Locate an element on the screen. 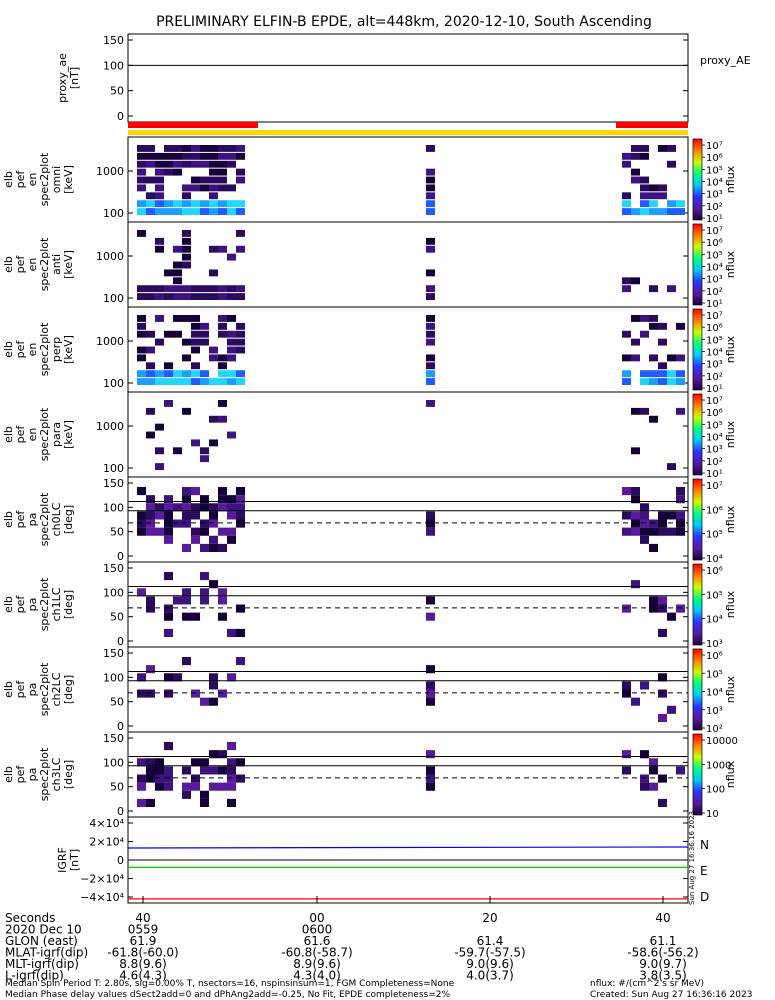 This screenshot has width=775, height=1000. xaxis-row-value: -61.8(-60.0) is located at coordinates (142, 953).